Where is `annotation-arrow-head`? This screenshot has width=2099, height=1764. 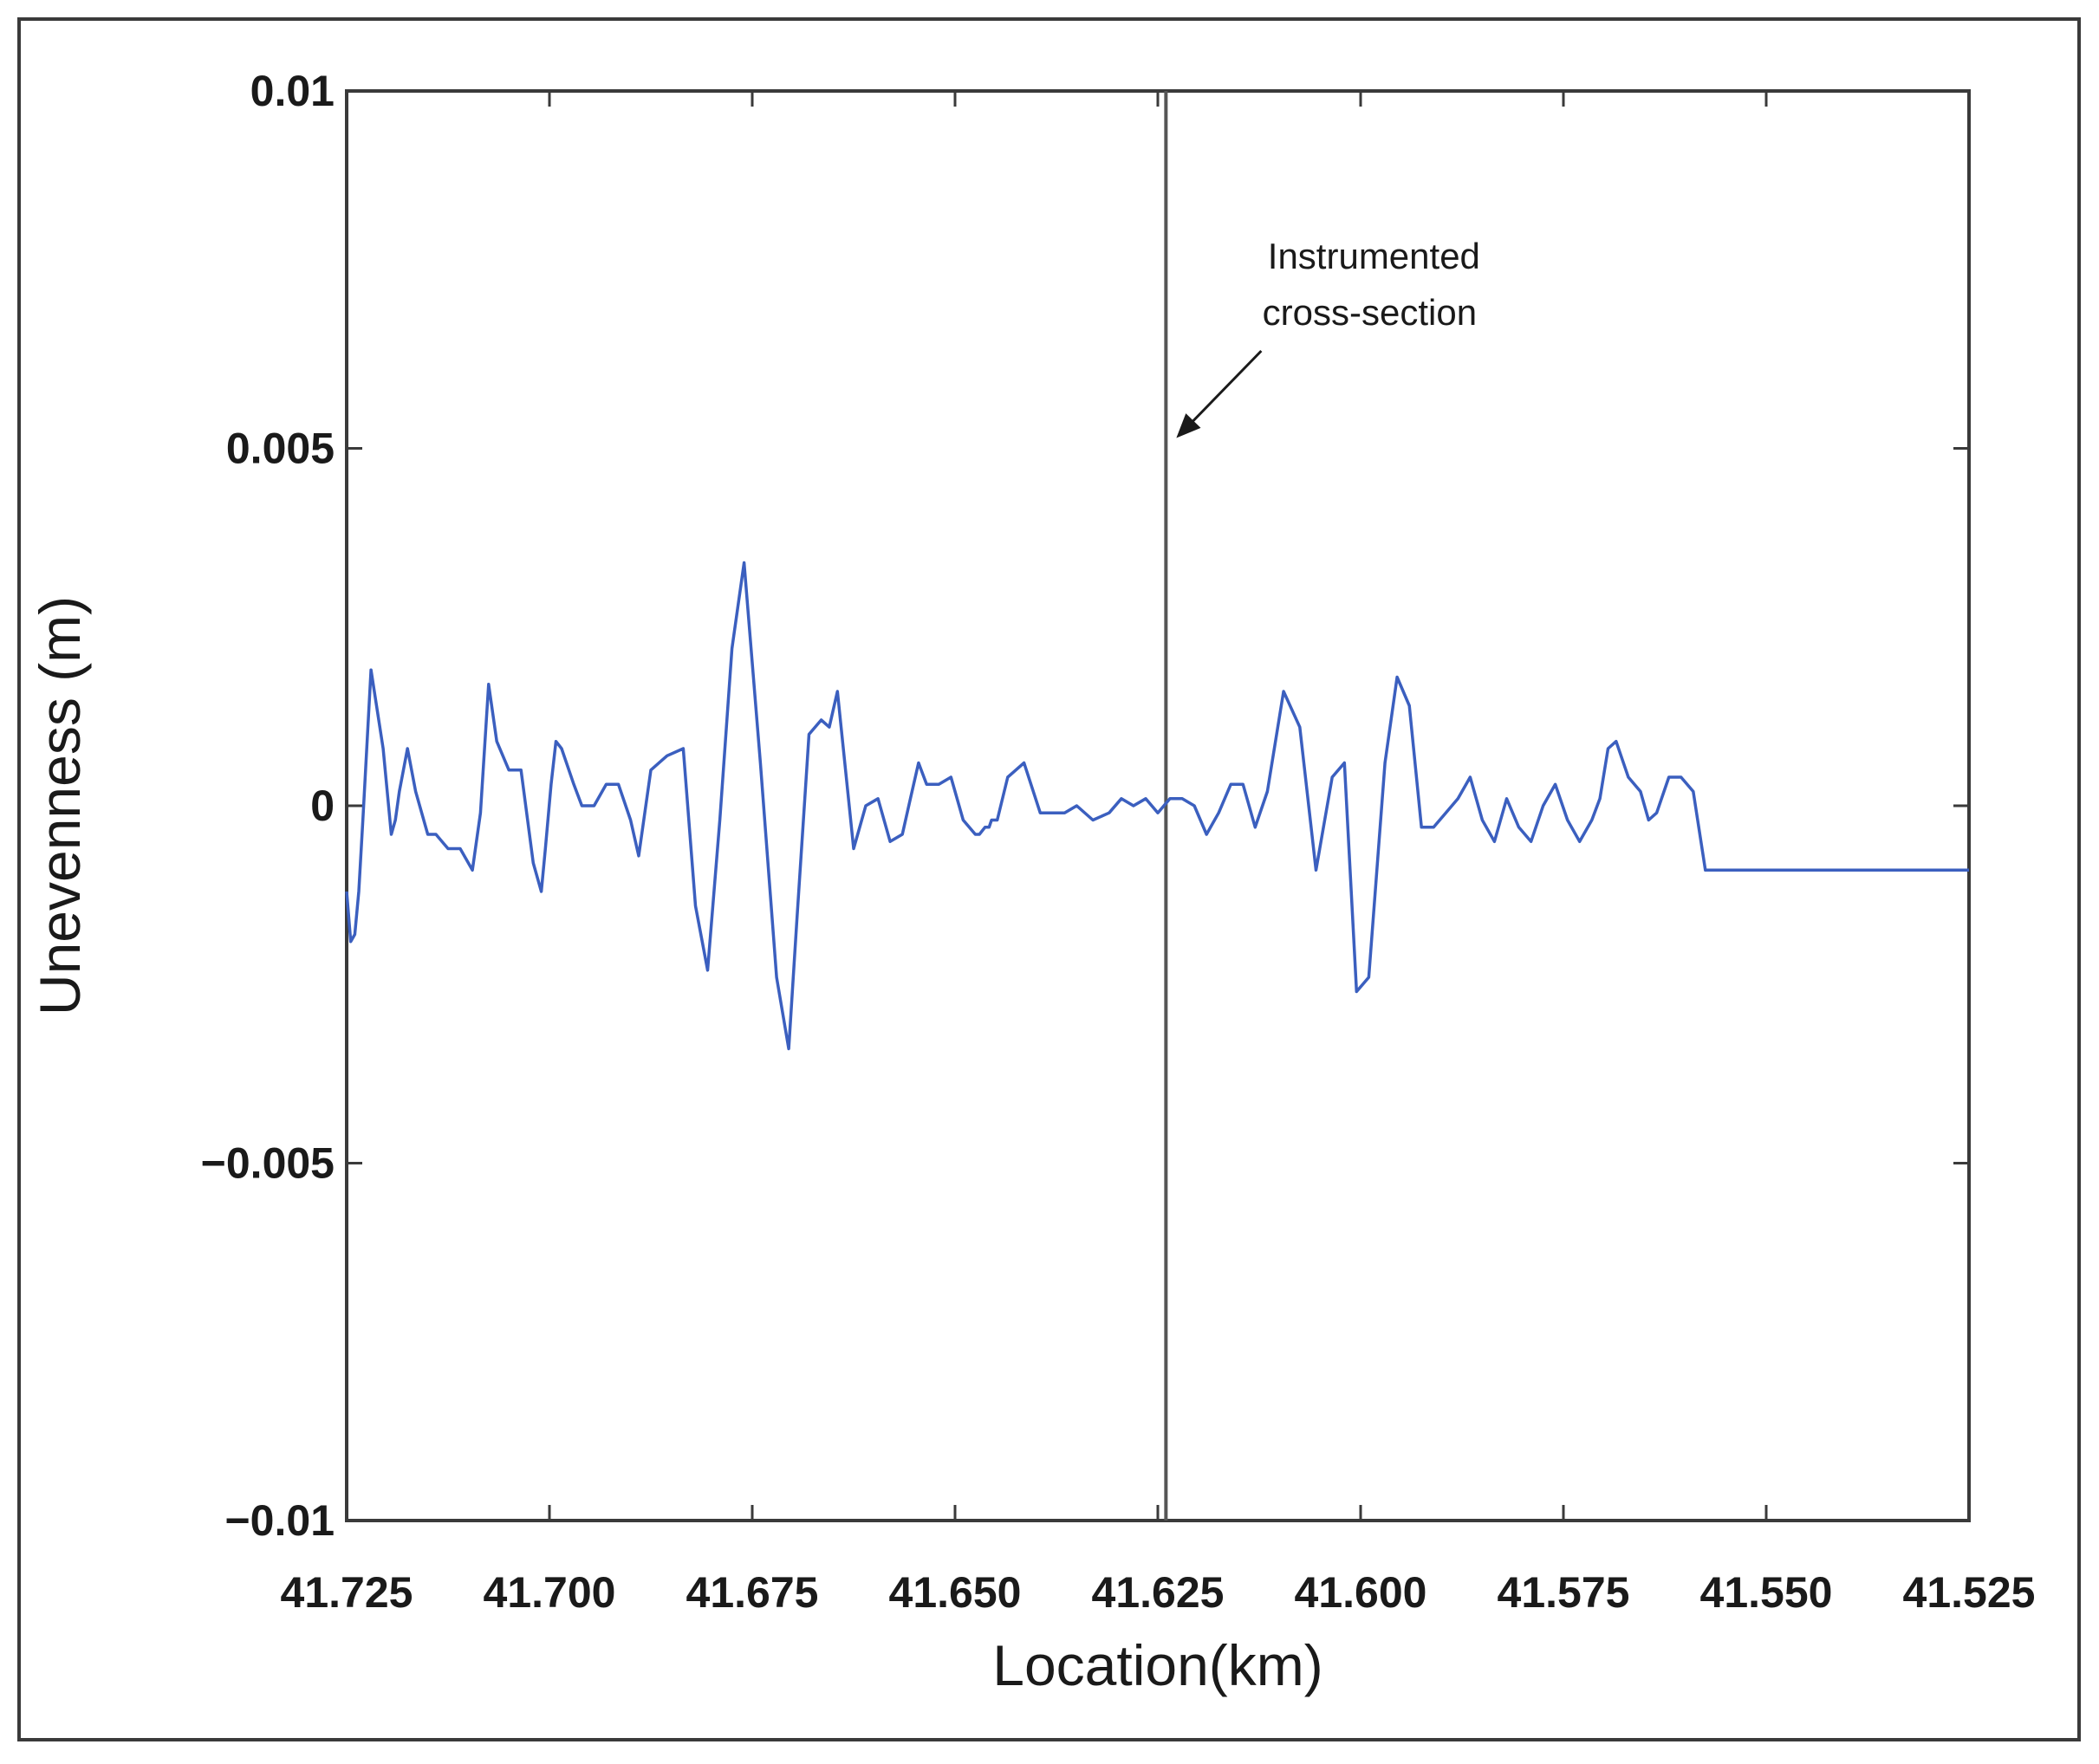 annotation-arrow-head is located at coordinates (1188, 425).